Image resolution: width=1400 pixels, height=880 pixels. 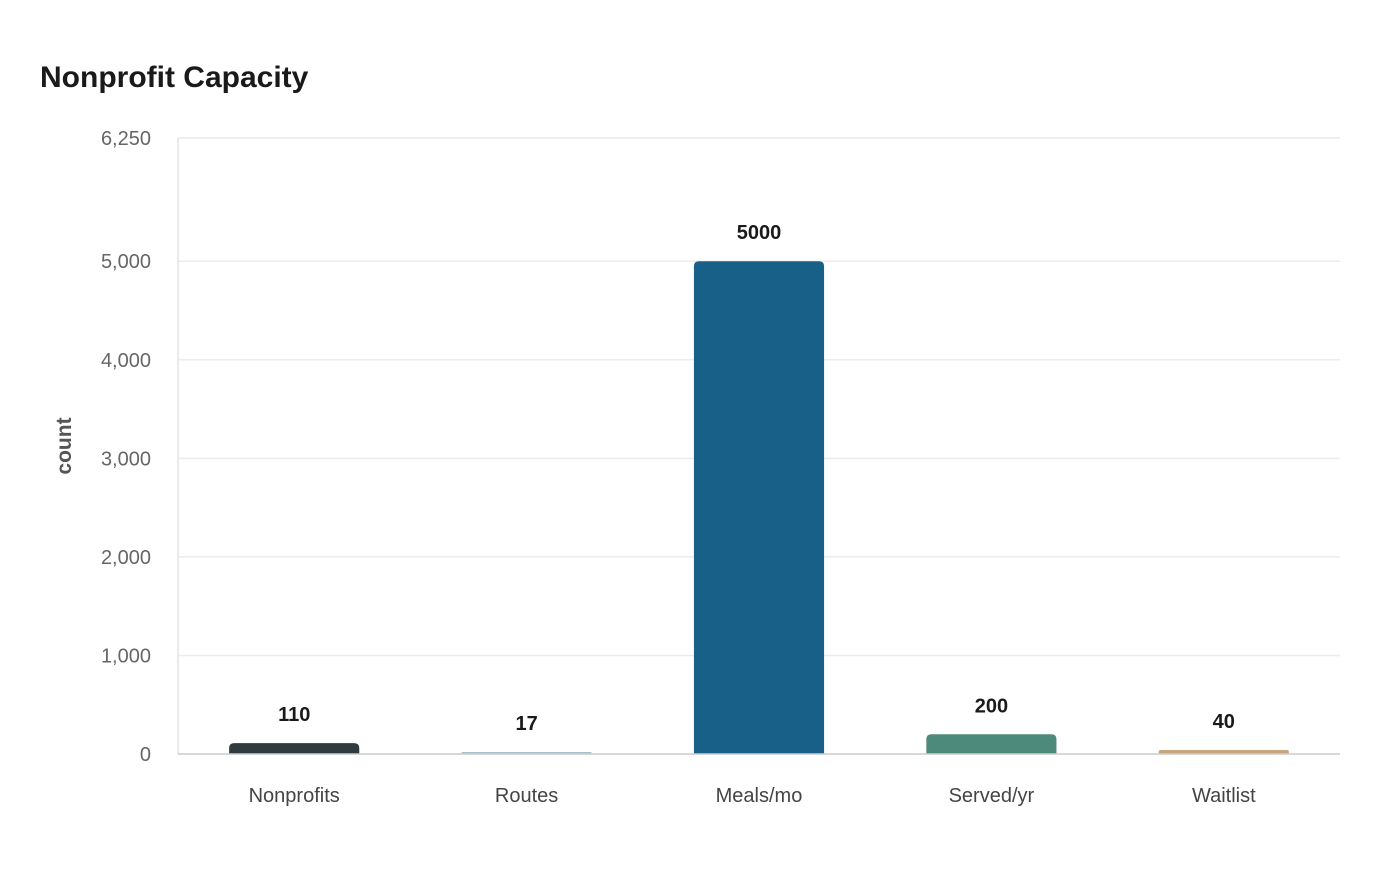 I want to click on x-category-label: Nonprofits, so click(x=294, y=796).